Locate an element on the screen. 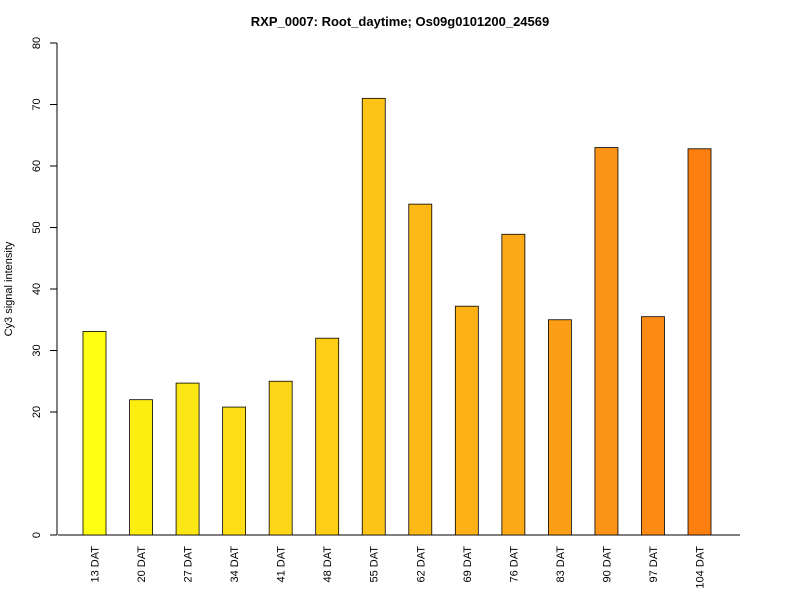 The height and width of the screenshot is (600, 800). y-tick-label: 20 is located at coordinates (37, 412).